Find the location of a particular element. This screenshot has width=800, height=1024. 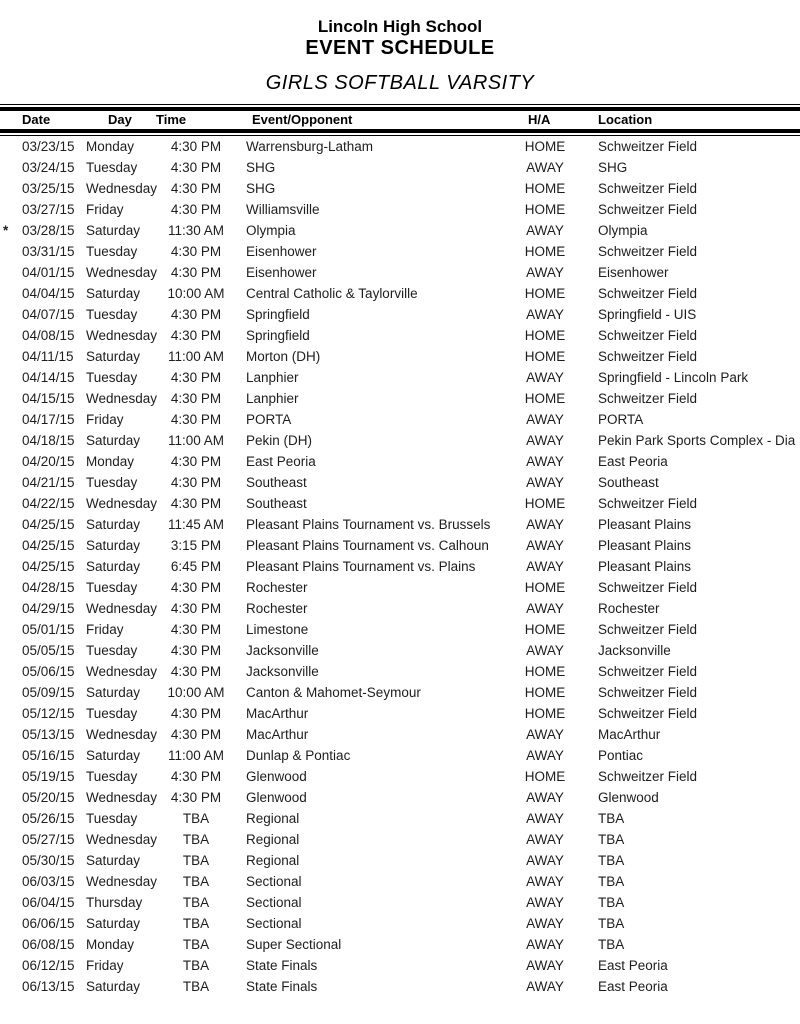

cell-location: Pleasant Plains is located at coordinates (645, 566).